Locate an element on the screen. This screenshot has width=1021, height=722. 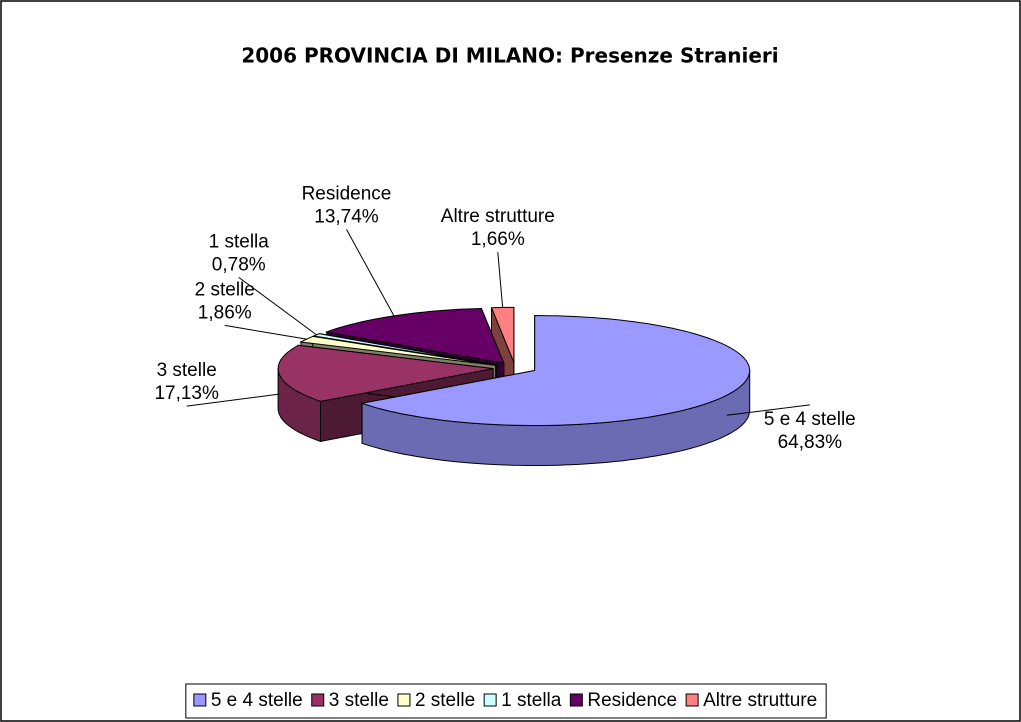
pie is located at coordinates (514, 386).